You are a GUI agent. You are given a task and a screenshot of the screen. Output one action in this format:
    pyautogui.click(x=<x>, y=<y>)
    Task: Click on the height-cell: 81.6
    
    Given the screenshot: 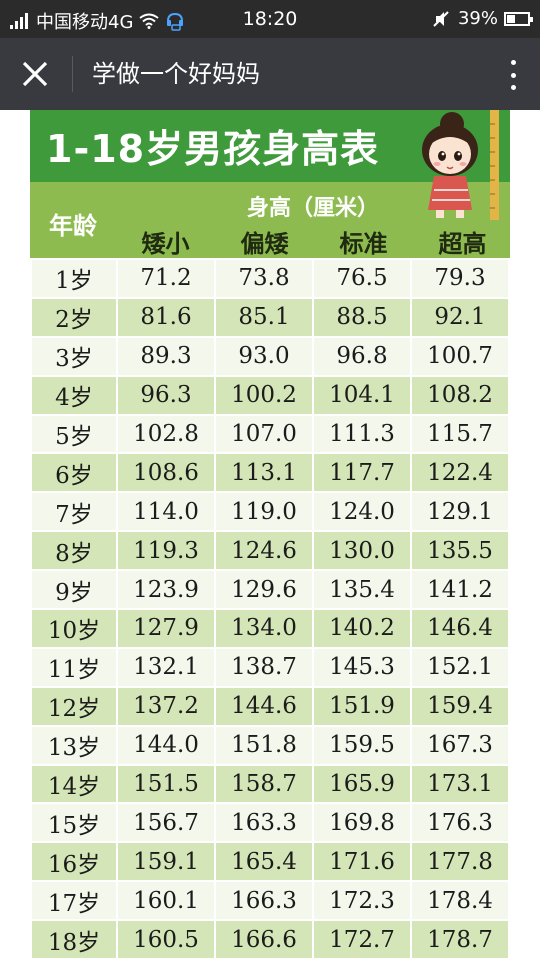 What is the action you would take?
    pyautogui.click(x=166, y=317)
    